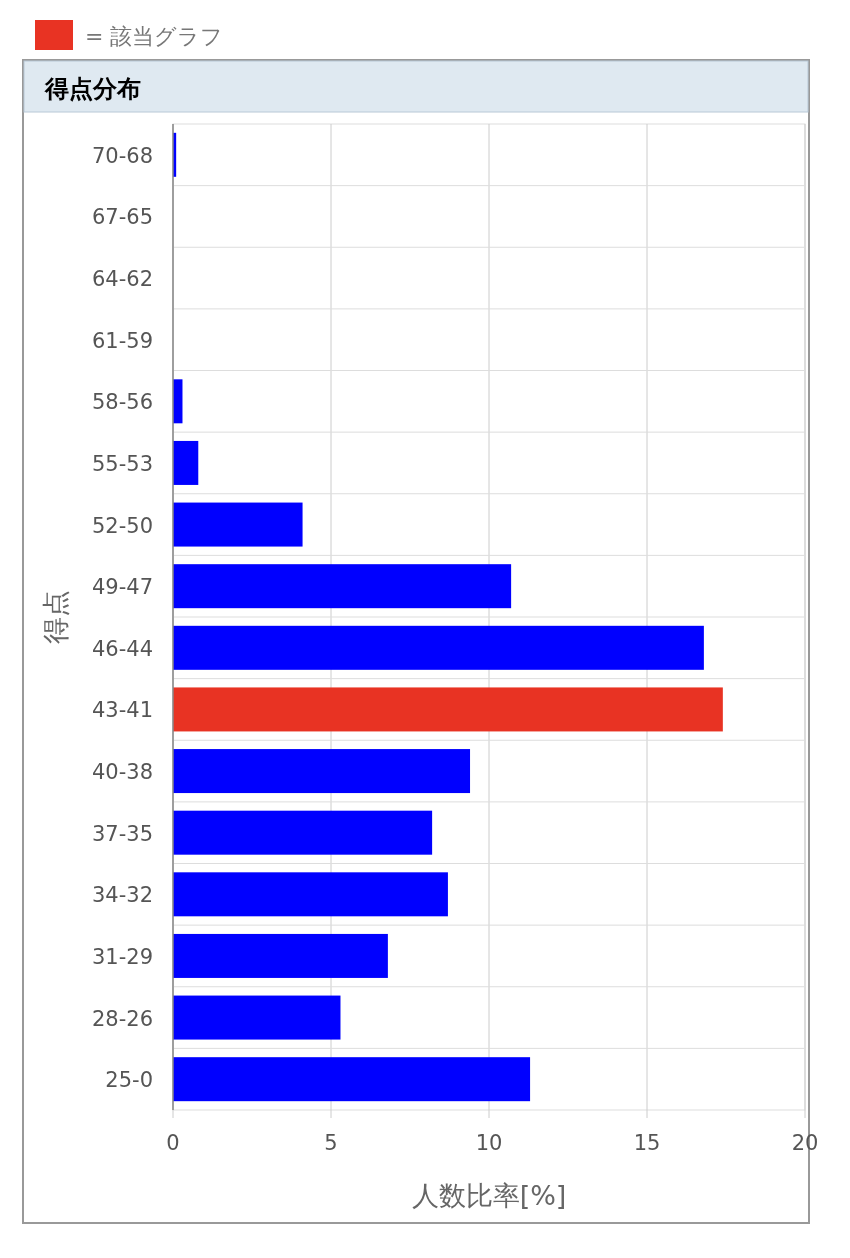 The image size is (850, 1258). I want to click on ytick: 55-53, so click(122, 463).